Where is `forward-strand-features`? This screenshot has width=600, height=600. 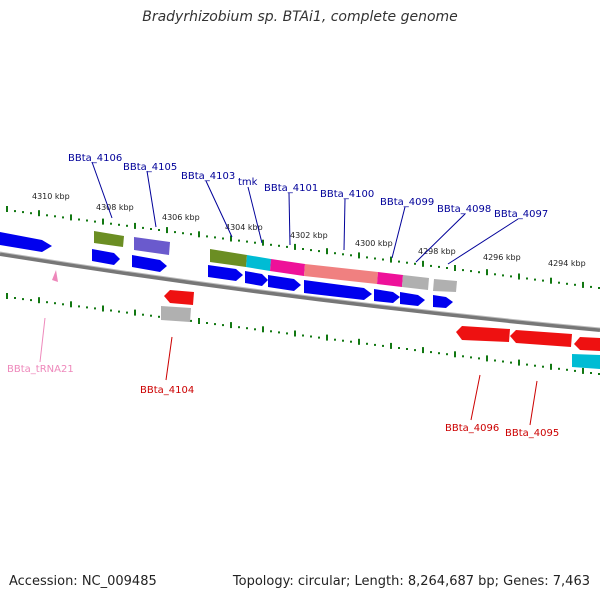 forward-strand-features is located at coordinates (228, 269).